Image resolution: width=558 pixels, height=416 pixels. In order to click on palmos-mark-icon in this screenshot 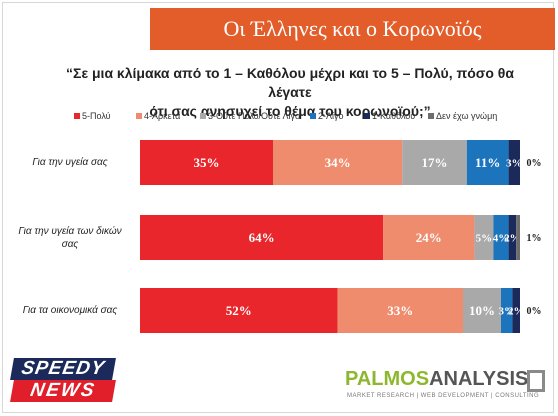, I will do `click(536, 381)`.